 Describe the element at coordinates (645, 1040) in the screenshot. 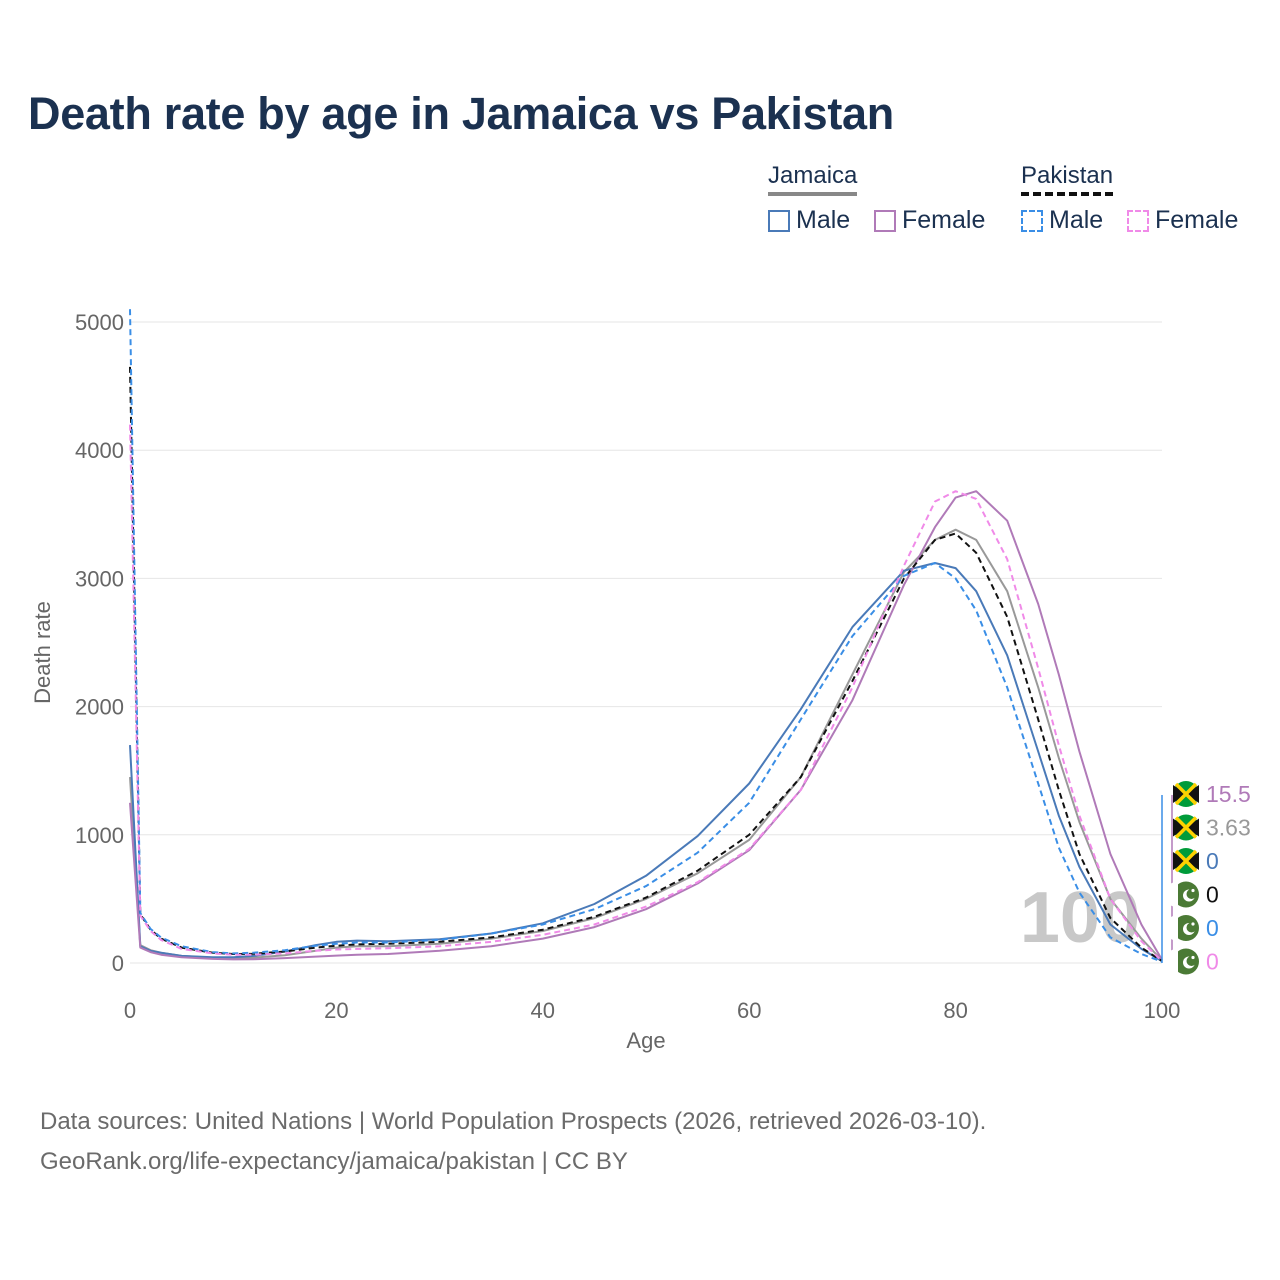

I see `x-axis-label: Age` at that location.